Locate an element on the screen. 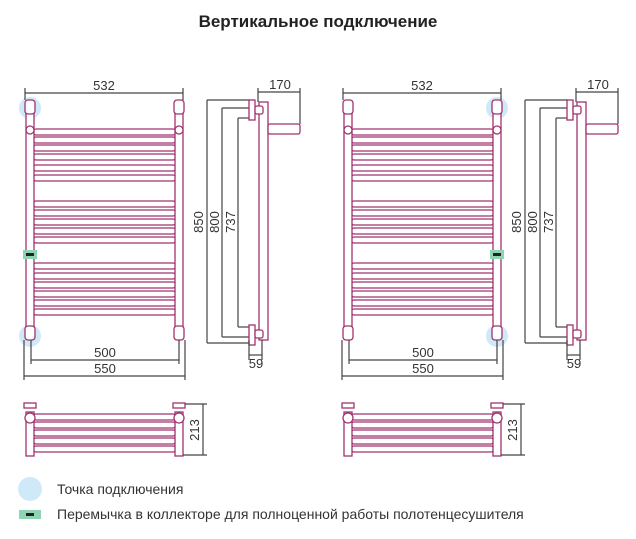 This screenshot has height=539, width=636. side-bottom-flange is located at coordinates (252, 335).